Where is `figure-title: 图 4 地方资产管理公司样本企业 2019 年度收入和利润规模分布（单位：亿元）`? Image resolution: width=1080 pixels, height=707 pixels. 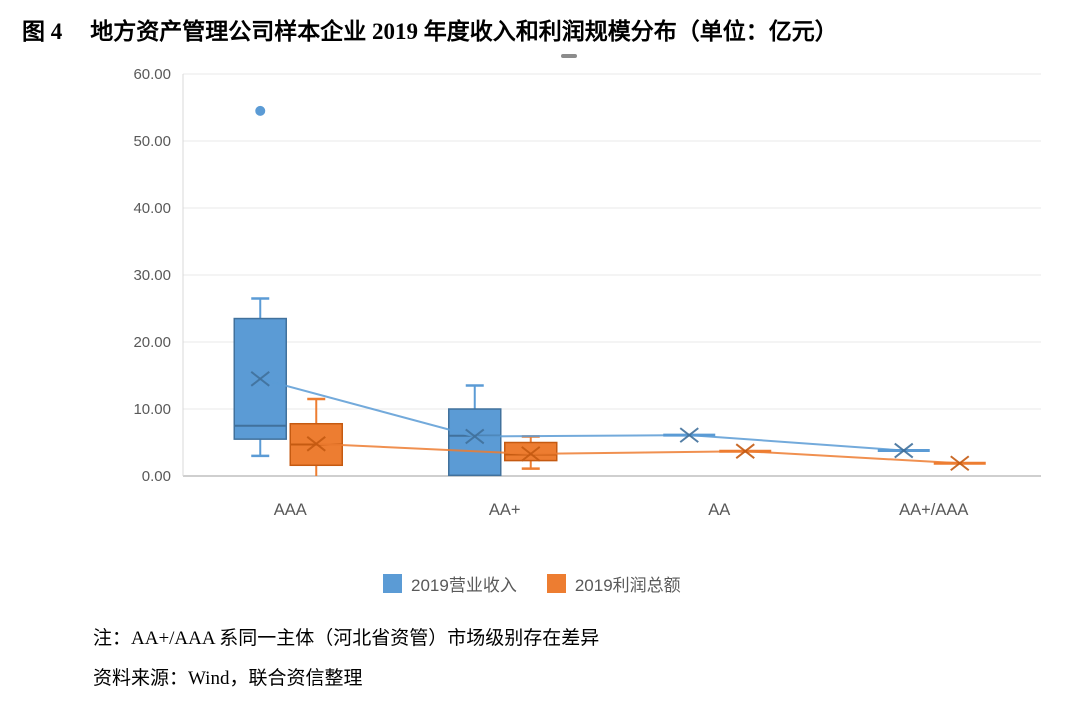 figure-title: 图 4 地方资产管理公司样本企业 2019 年度收入和利润规模分布（单位：亿元） is located at coordinates (430, 29).